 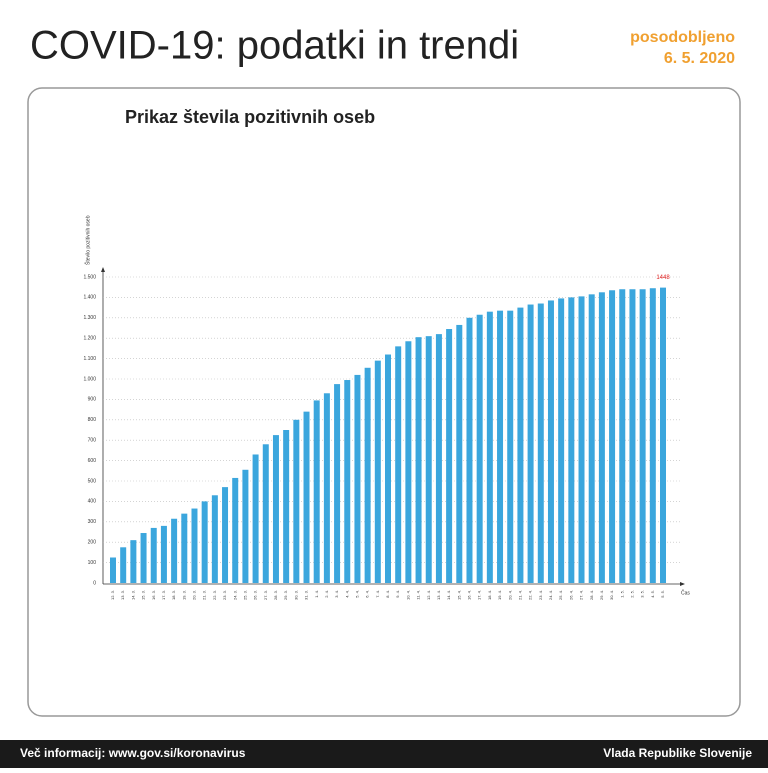 What do you see at coordinates (384, 754) in the screenshot?
I see `footer` at bounding box center [384, 754].